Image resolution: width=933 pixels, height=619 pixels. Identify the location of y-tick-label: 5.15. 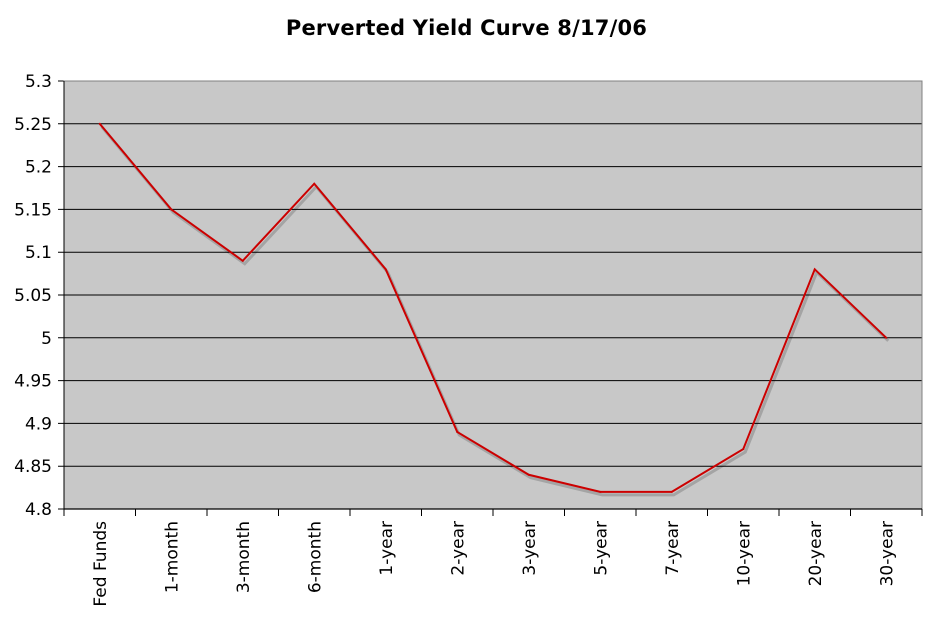
(33, 210).